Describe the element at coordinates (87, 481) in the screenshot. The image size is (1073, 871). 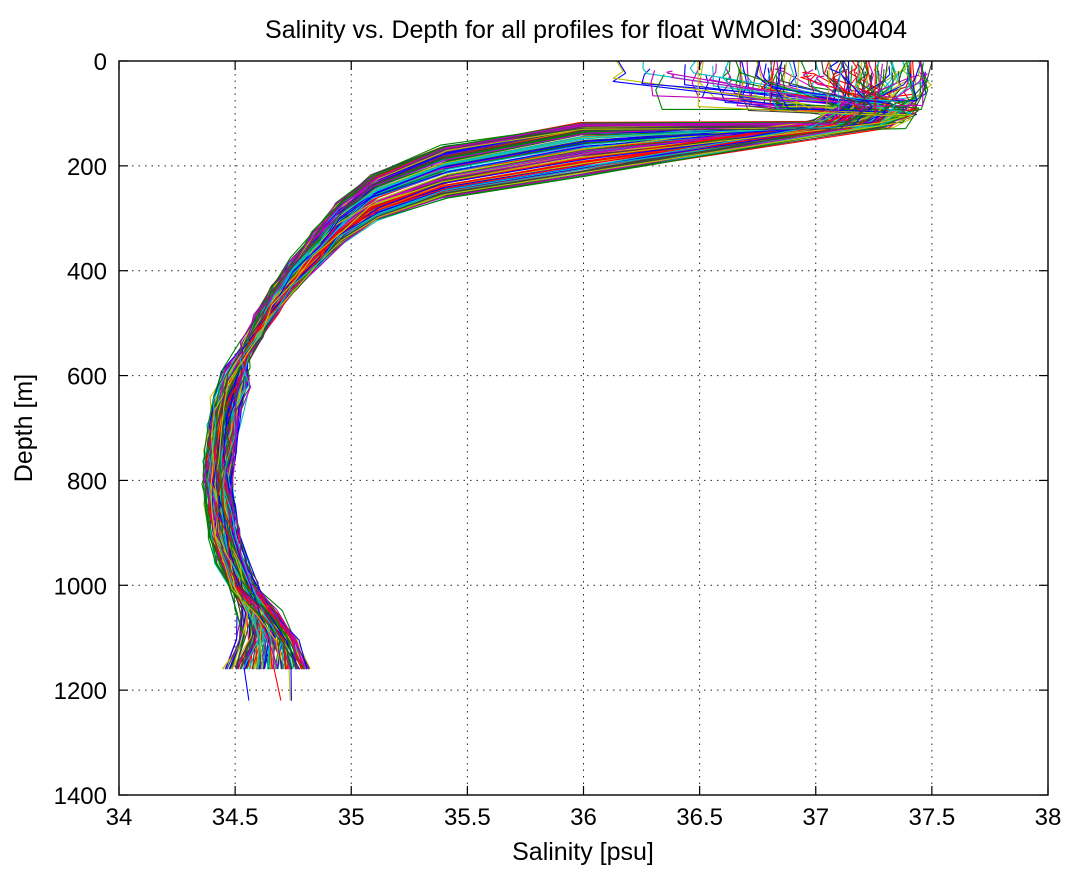
I see `y-tick-label: 800` at that location.